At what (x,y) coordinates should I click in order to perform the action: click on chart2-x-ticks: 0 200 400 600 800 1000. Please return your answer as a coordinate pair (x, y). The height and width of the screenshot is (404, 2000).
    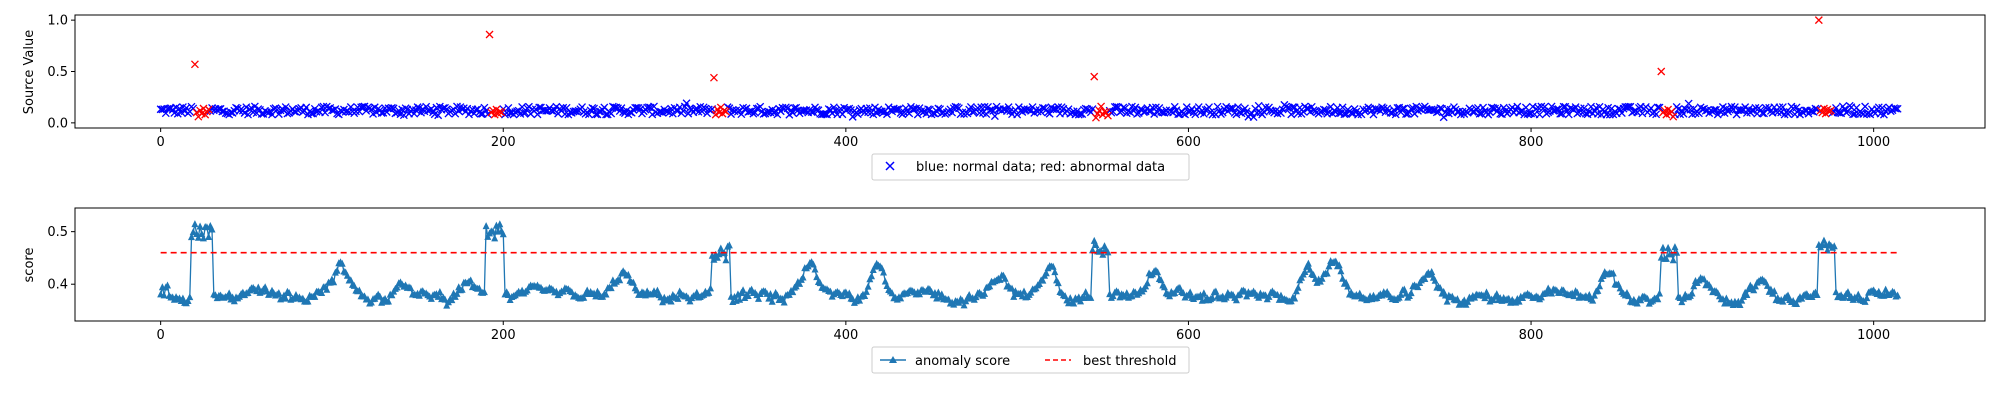
    Looking at the image, I should click on (1023, 332).